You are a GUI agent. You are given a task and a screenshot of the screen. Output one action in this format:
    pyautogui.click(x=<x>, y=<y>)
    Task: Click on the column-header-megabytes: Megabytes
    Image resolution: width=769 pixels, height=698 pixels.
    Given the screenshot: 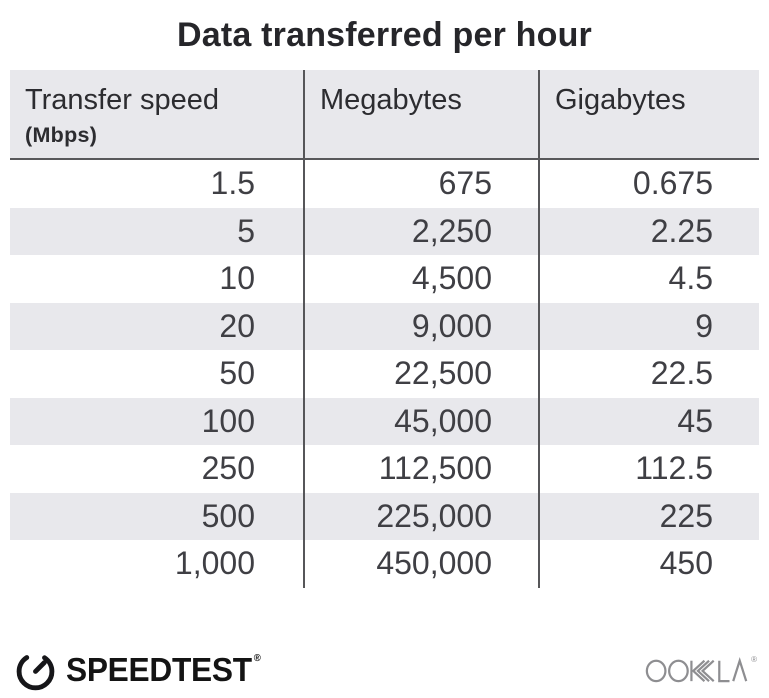 What is the action you would take?
    pyautogui.click(x=420, y=114)
    